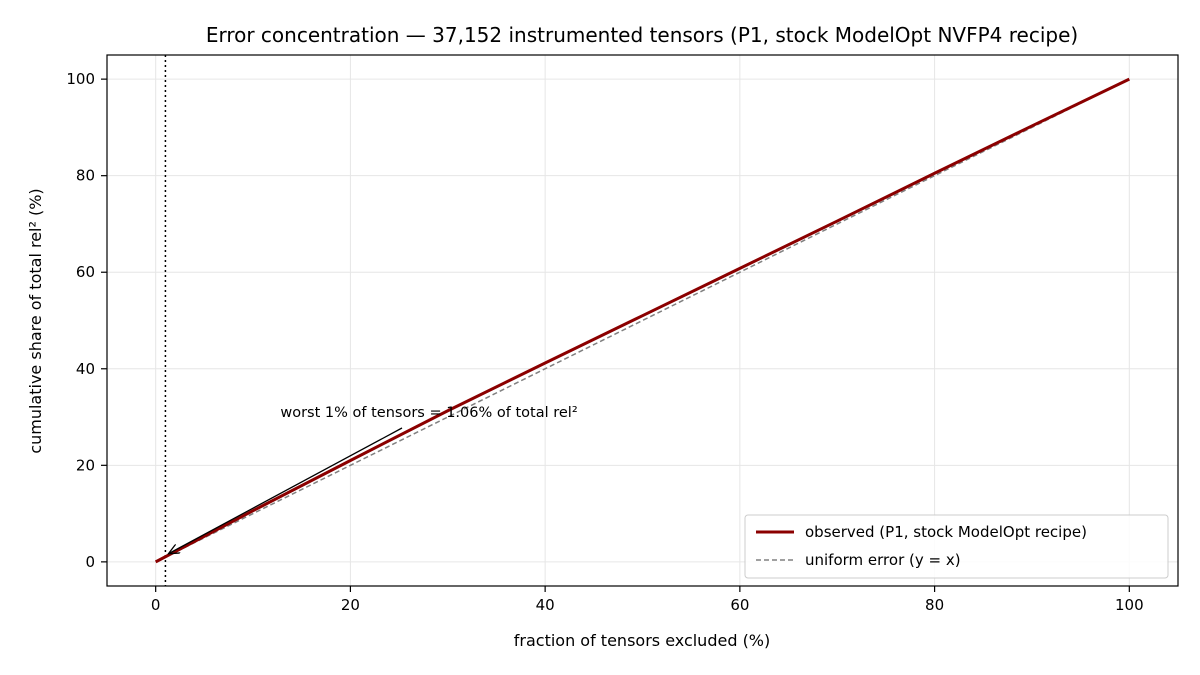 The image size is (1200, 675). I want to click on y-tick-label: 60, so click(85, 272).